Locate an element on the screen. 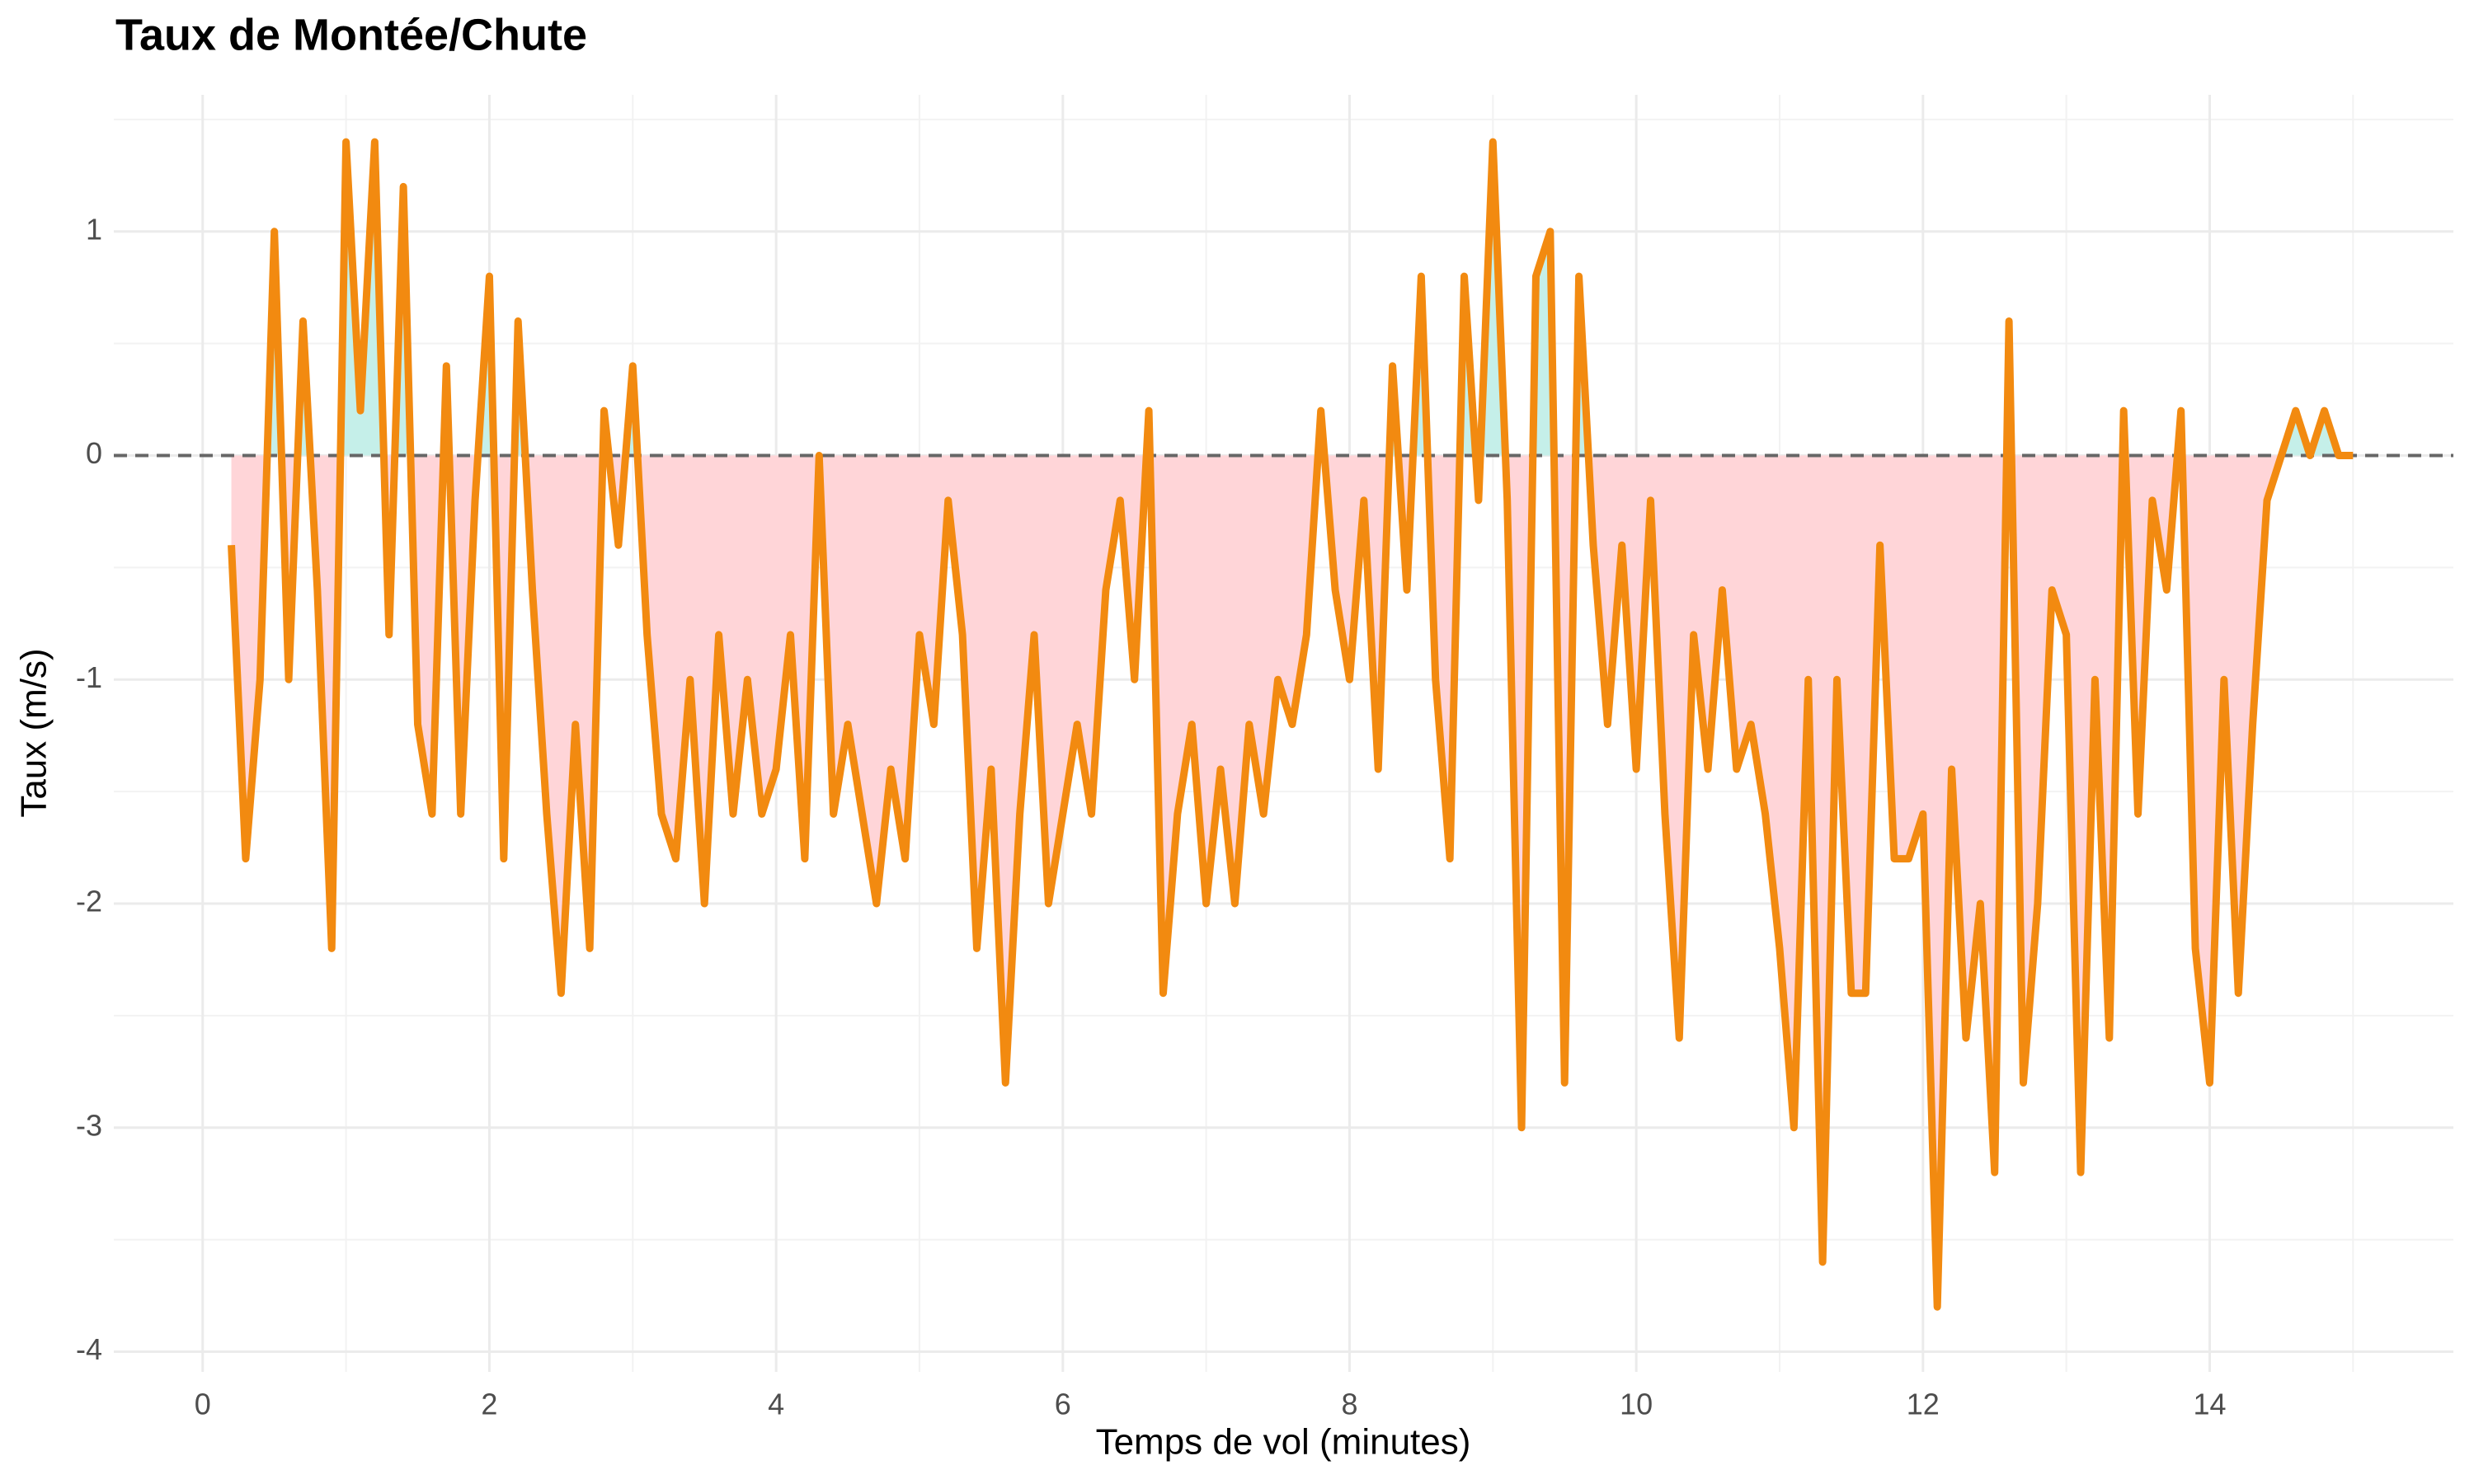 This screenshot has height=1484, width=2474. x-tick-label: 2 is located at coordinates (489, 1404).